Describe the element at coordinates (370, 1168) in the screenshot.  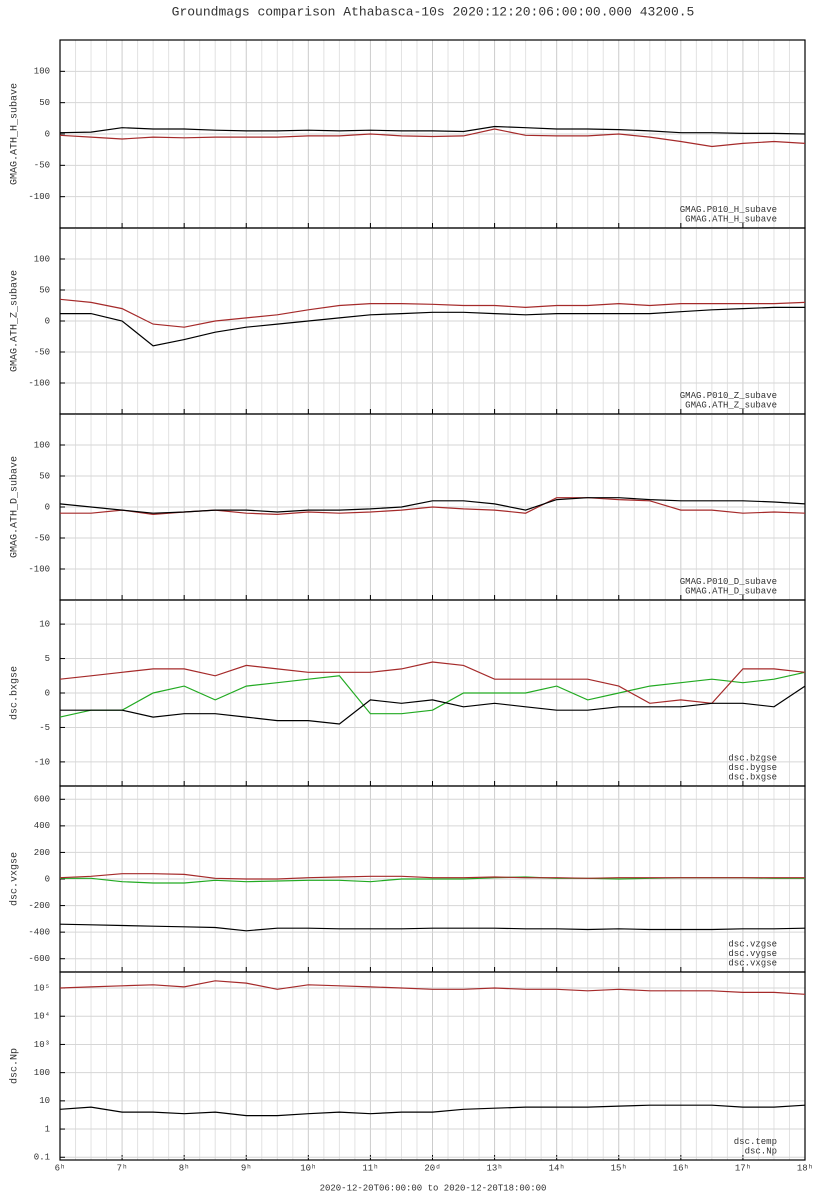
I see `x-tick-label: 11ʰ` at that location.